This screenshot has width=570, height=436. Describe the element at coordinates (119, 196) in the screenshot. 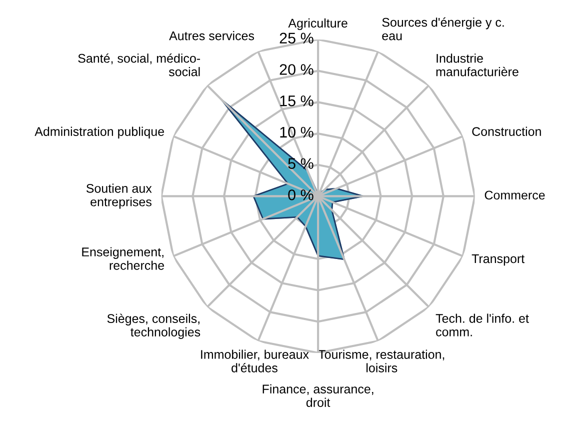

I see `spoke-label: Soutien aux entreprises` at that location.